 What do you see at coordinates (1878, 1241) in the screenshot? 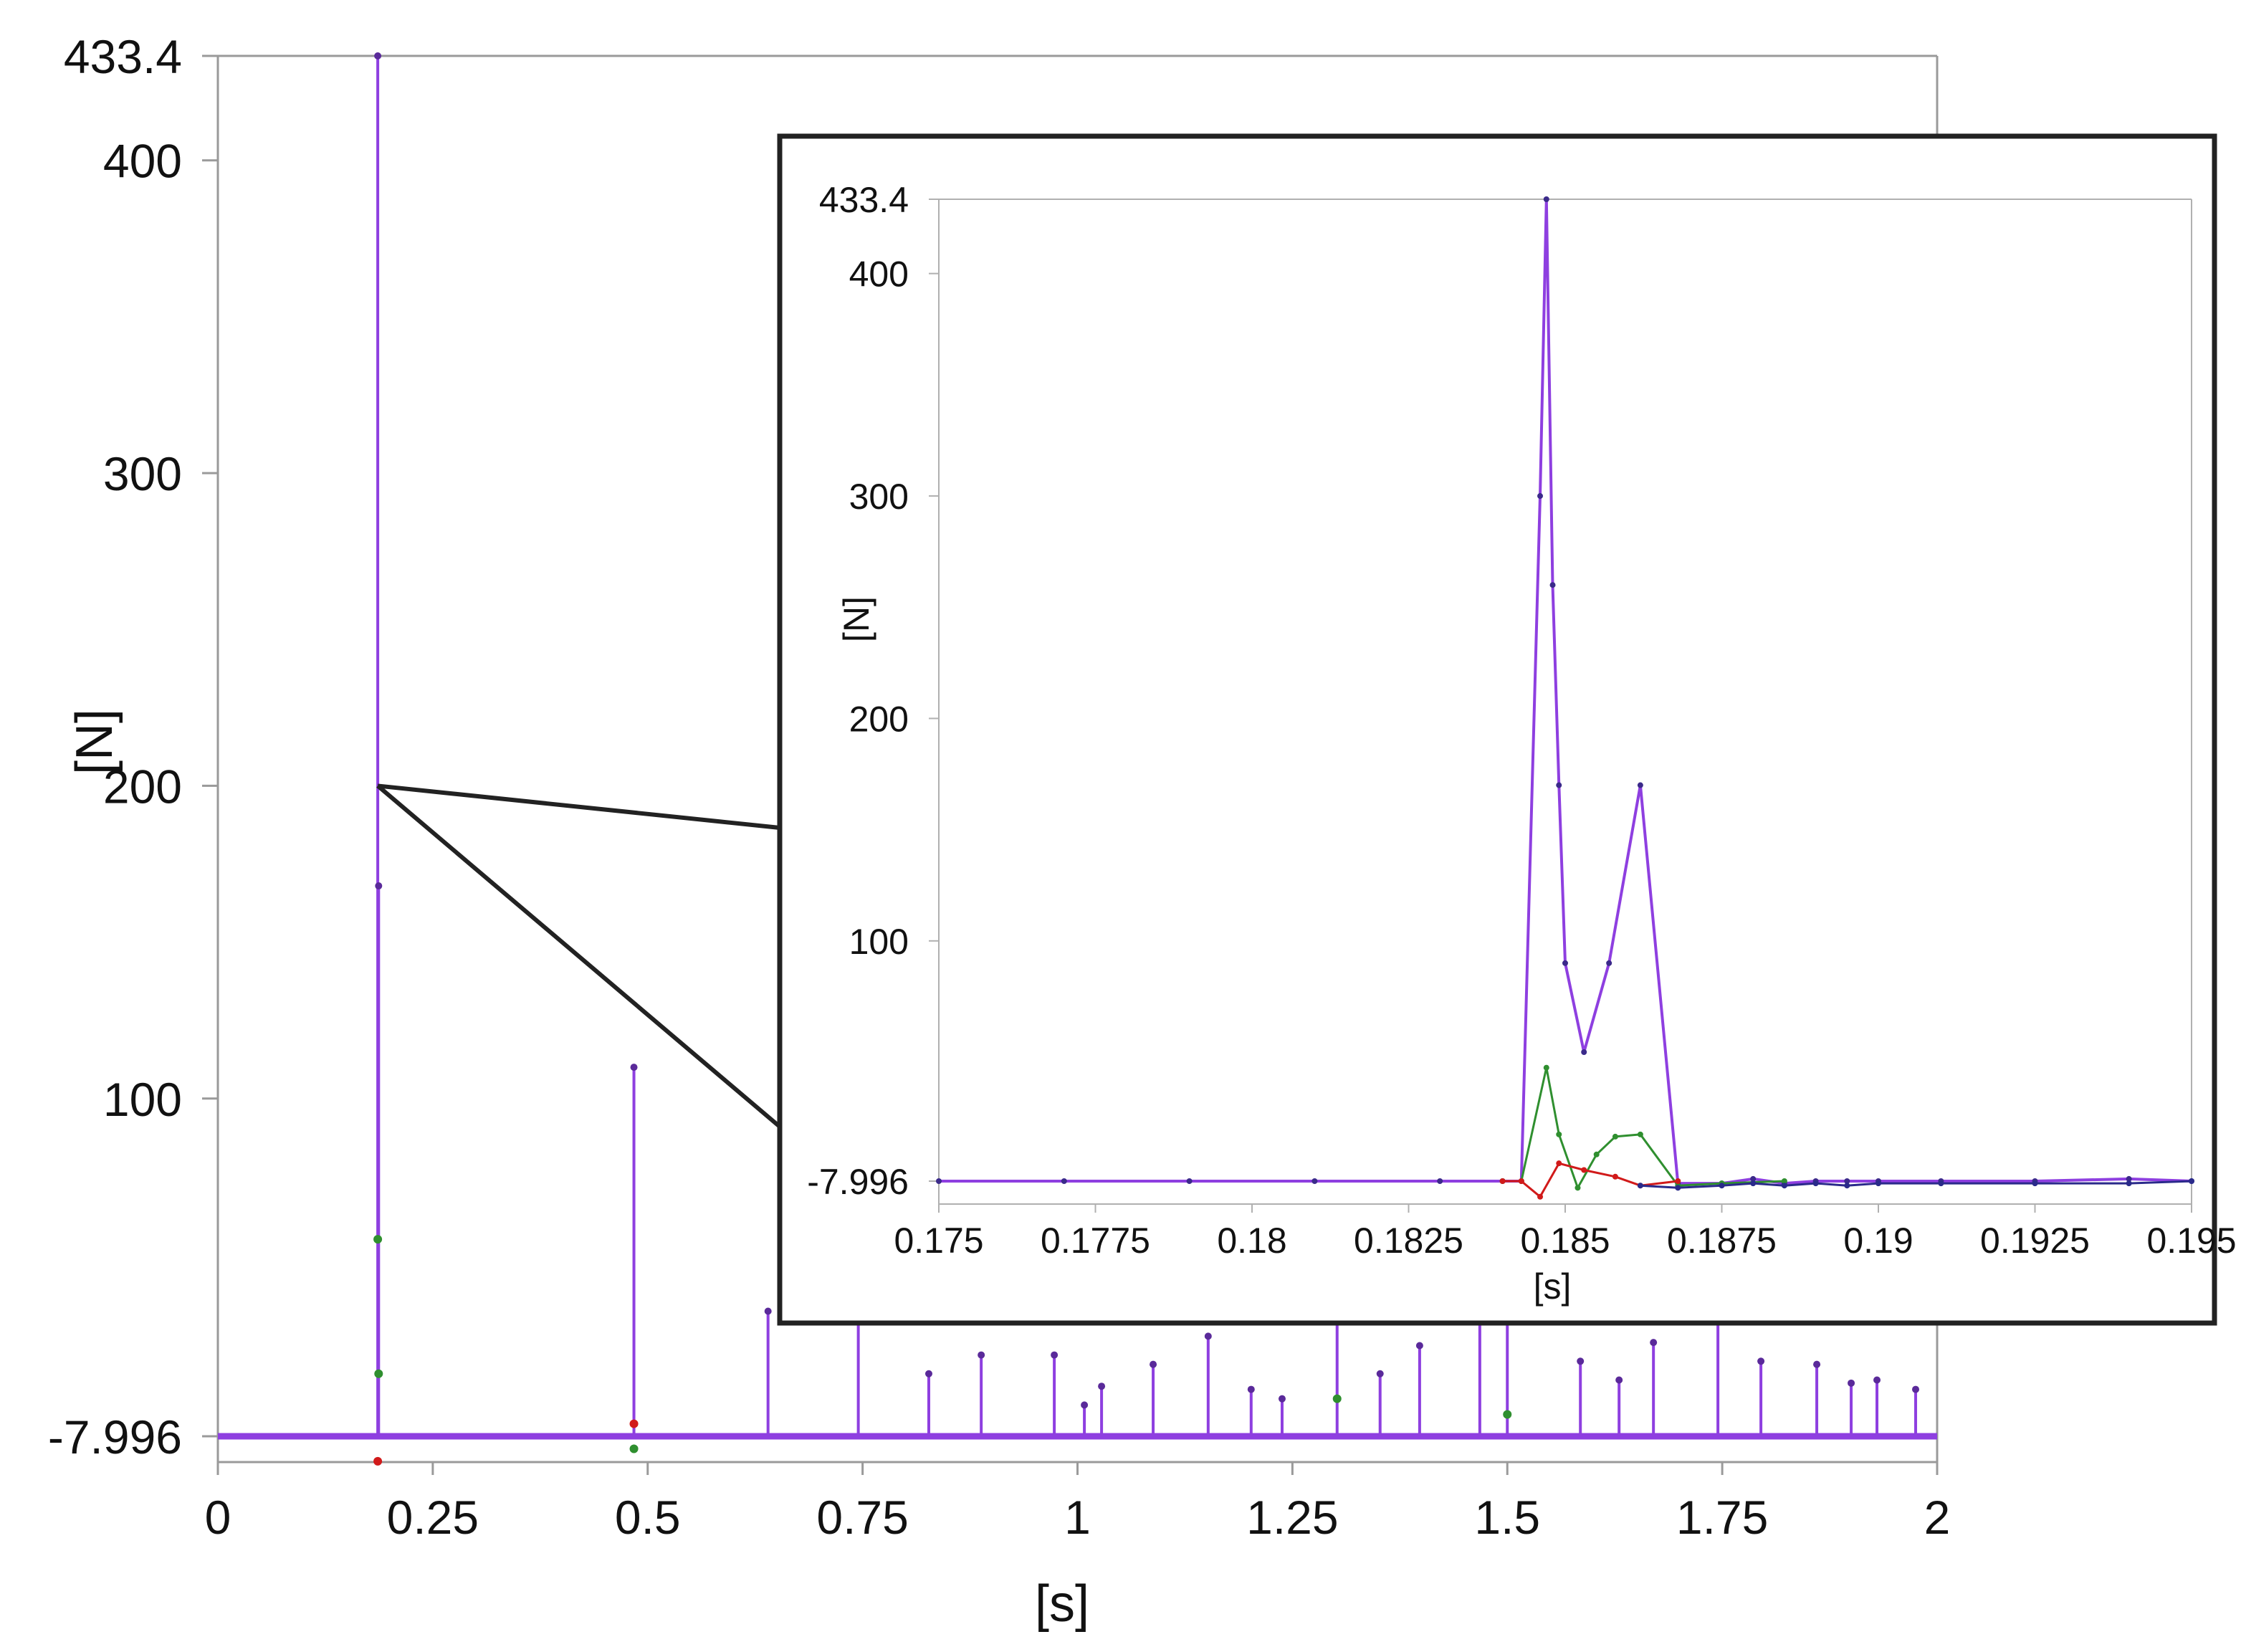
I see `inset-x-tick-label: 0.19` at bounding box center [1878, 1241].